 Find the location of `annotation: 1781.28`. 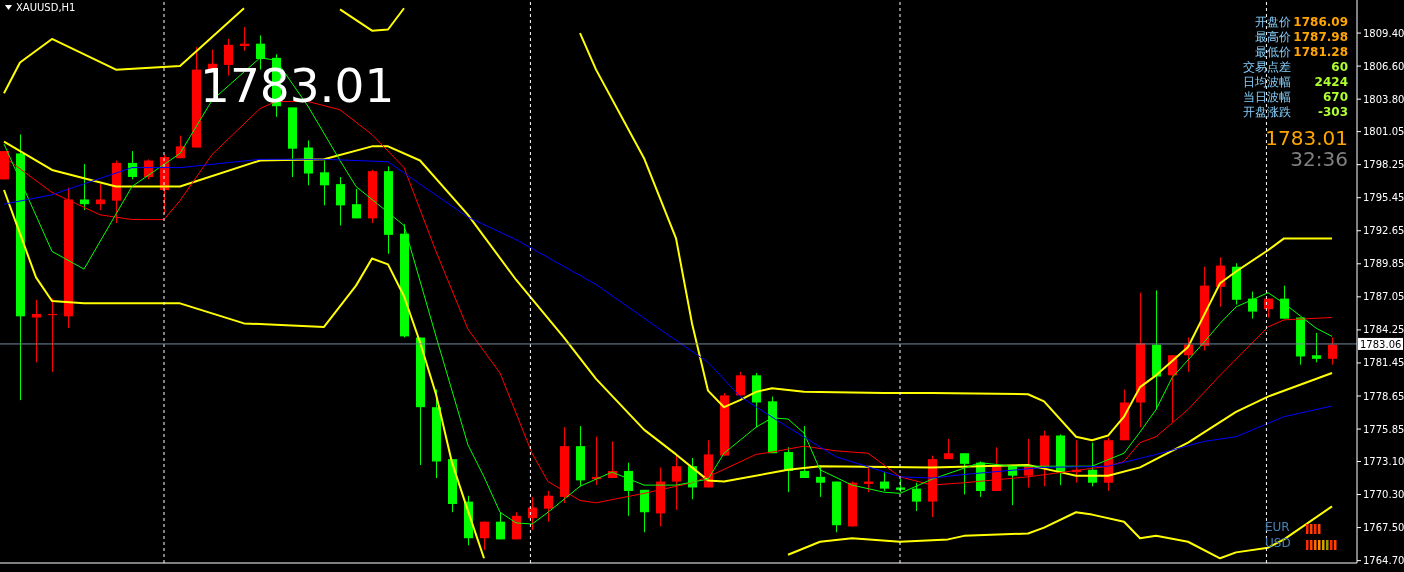

annotation: 1781.28 is located at coordinates (1320, 52).